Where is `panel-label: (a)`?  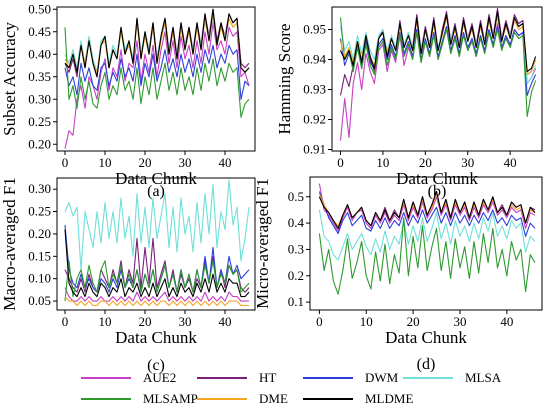
panel-label: (a) is located at coordinates (156, 191).